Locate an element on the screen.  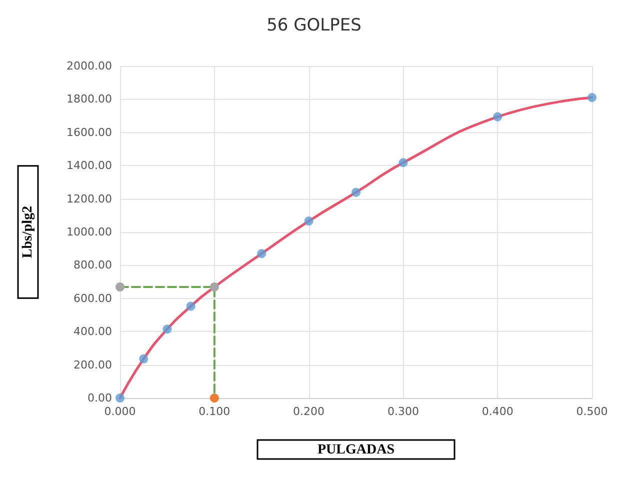
y-tick-label: 600.00 is located at coordinates (93, 298).